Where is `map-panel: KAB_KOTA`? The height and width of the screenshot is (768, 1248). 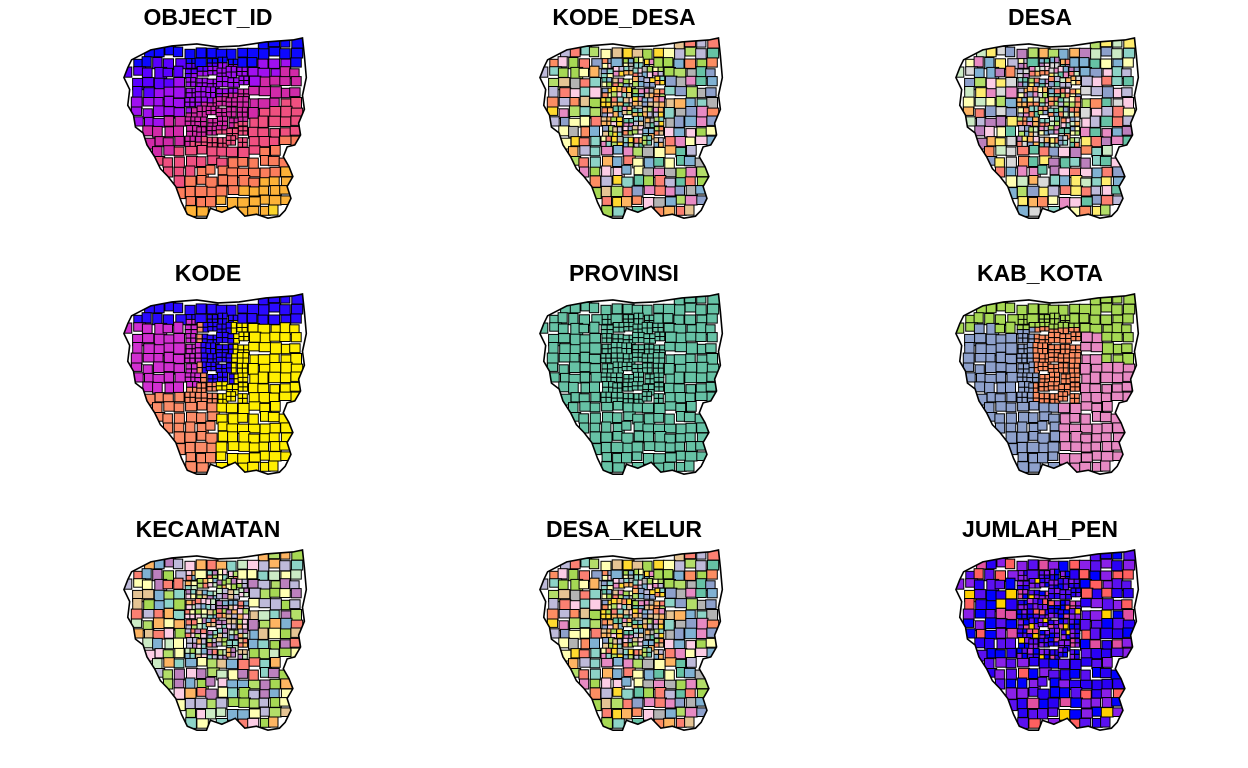
map-panel: KAB_KOTA is located at coordinates (1040, 384).